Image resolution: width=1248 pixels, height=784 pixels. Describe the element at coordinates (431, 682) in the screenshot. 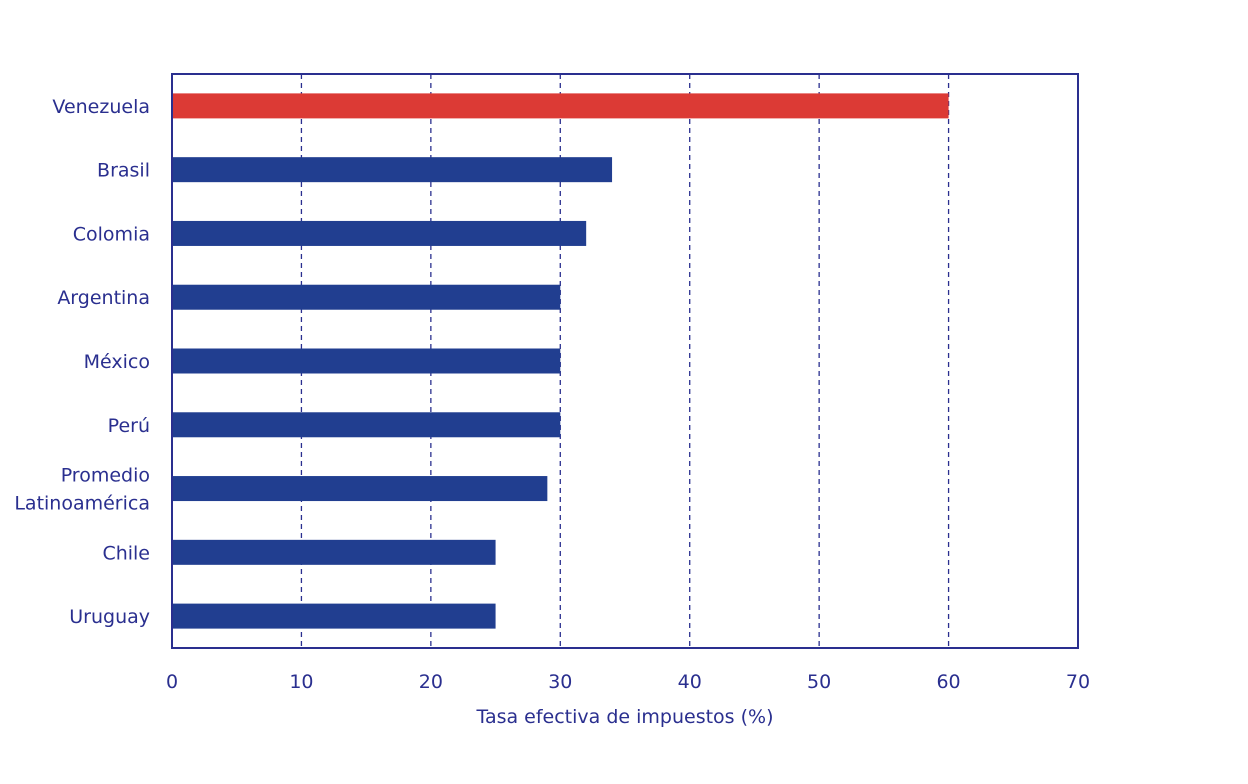

I see `x-tick-label: 20` at that location.